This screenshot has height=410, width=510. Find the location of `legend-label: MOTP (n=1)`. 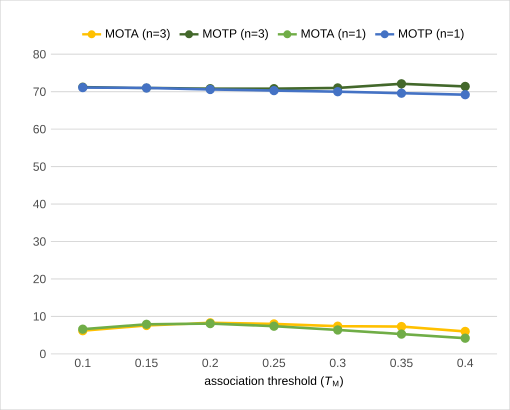

legend-label: MOTP (n=1) is located at coordinates (431, 34).